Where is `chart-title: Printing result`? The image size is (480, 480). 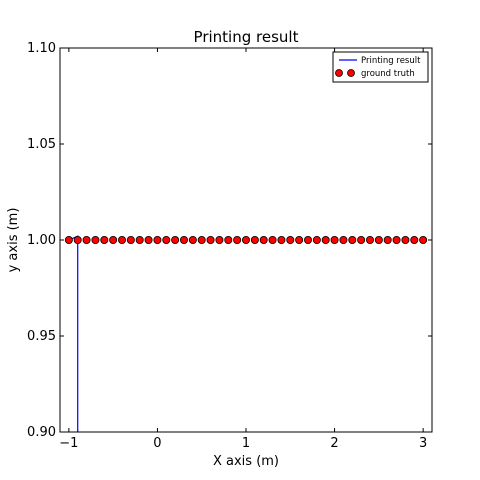
chart-title: Printing result is located at coordinates (246, 37).